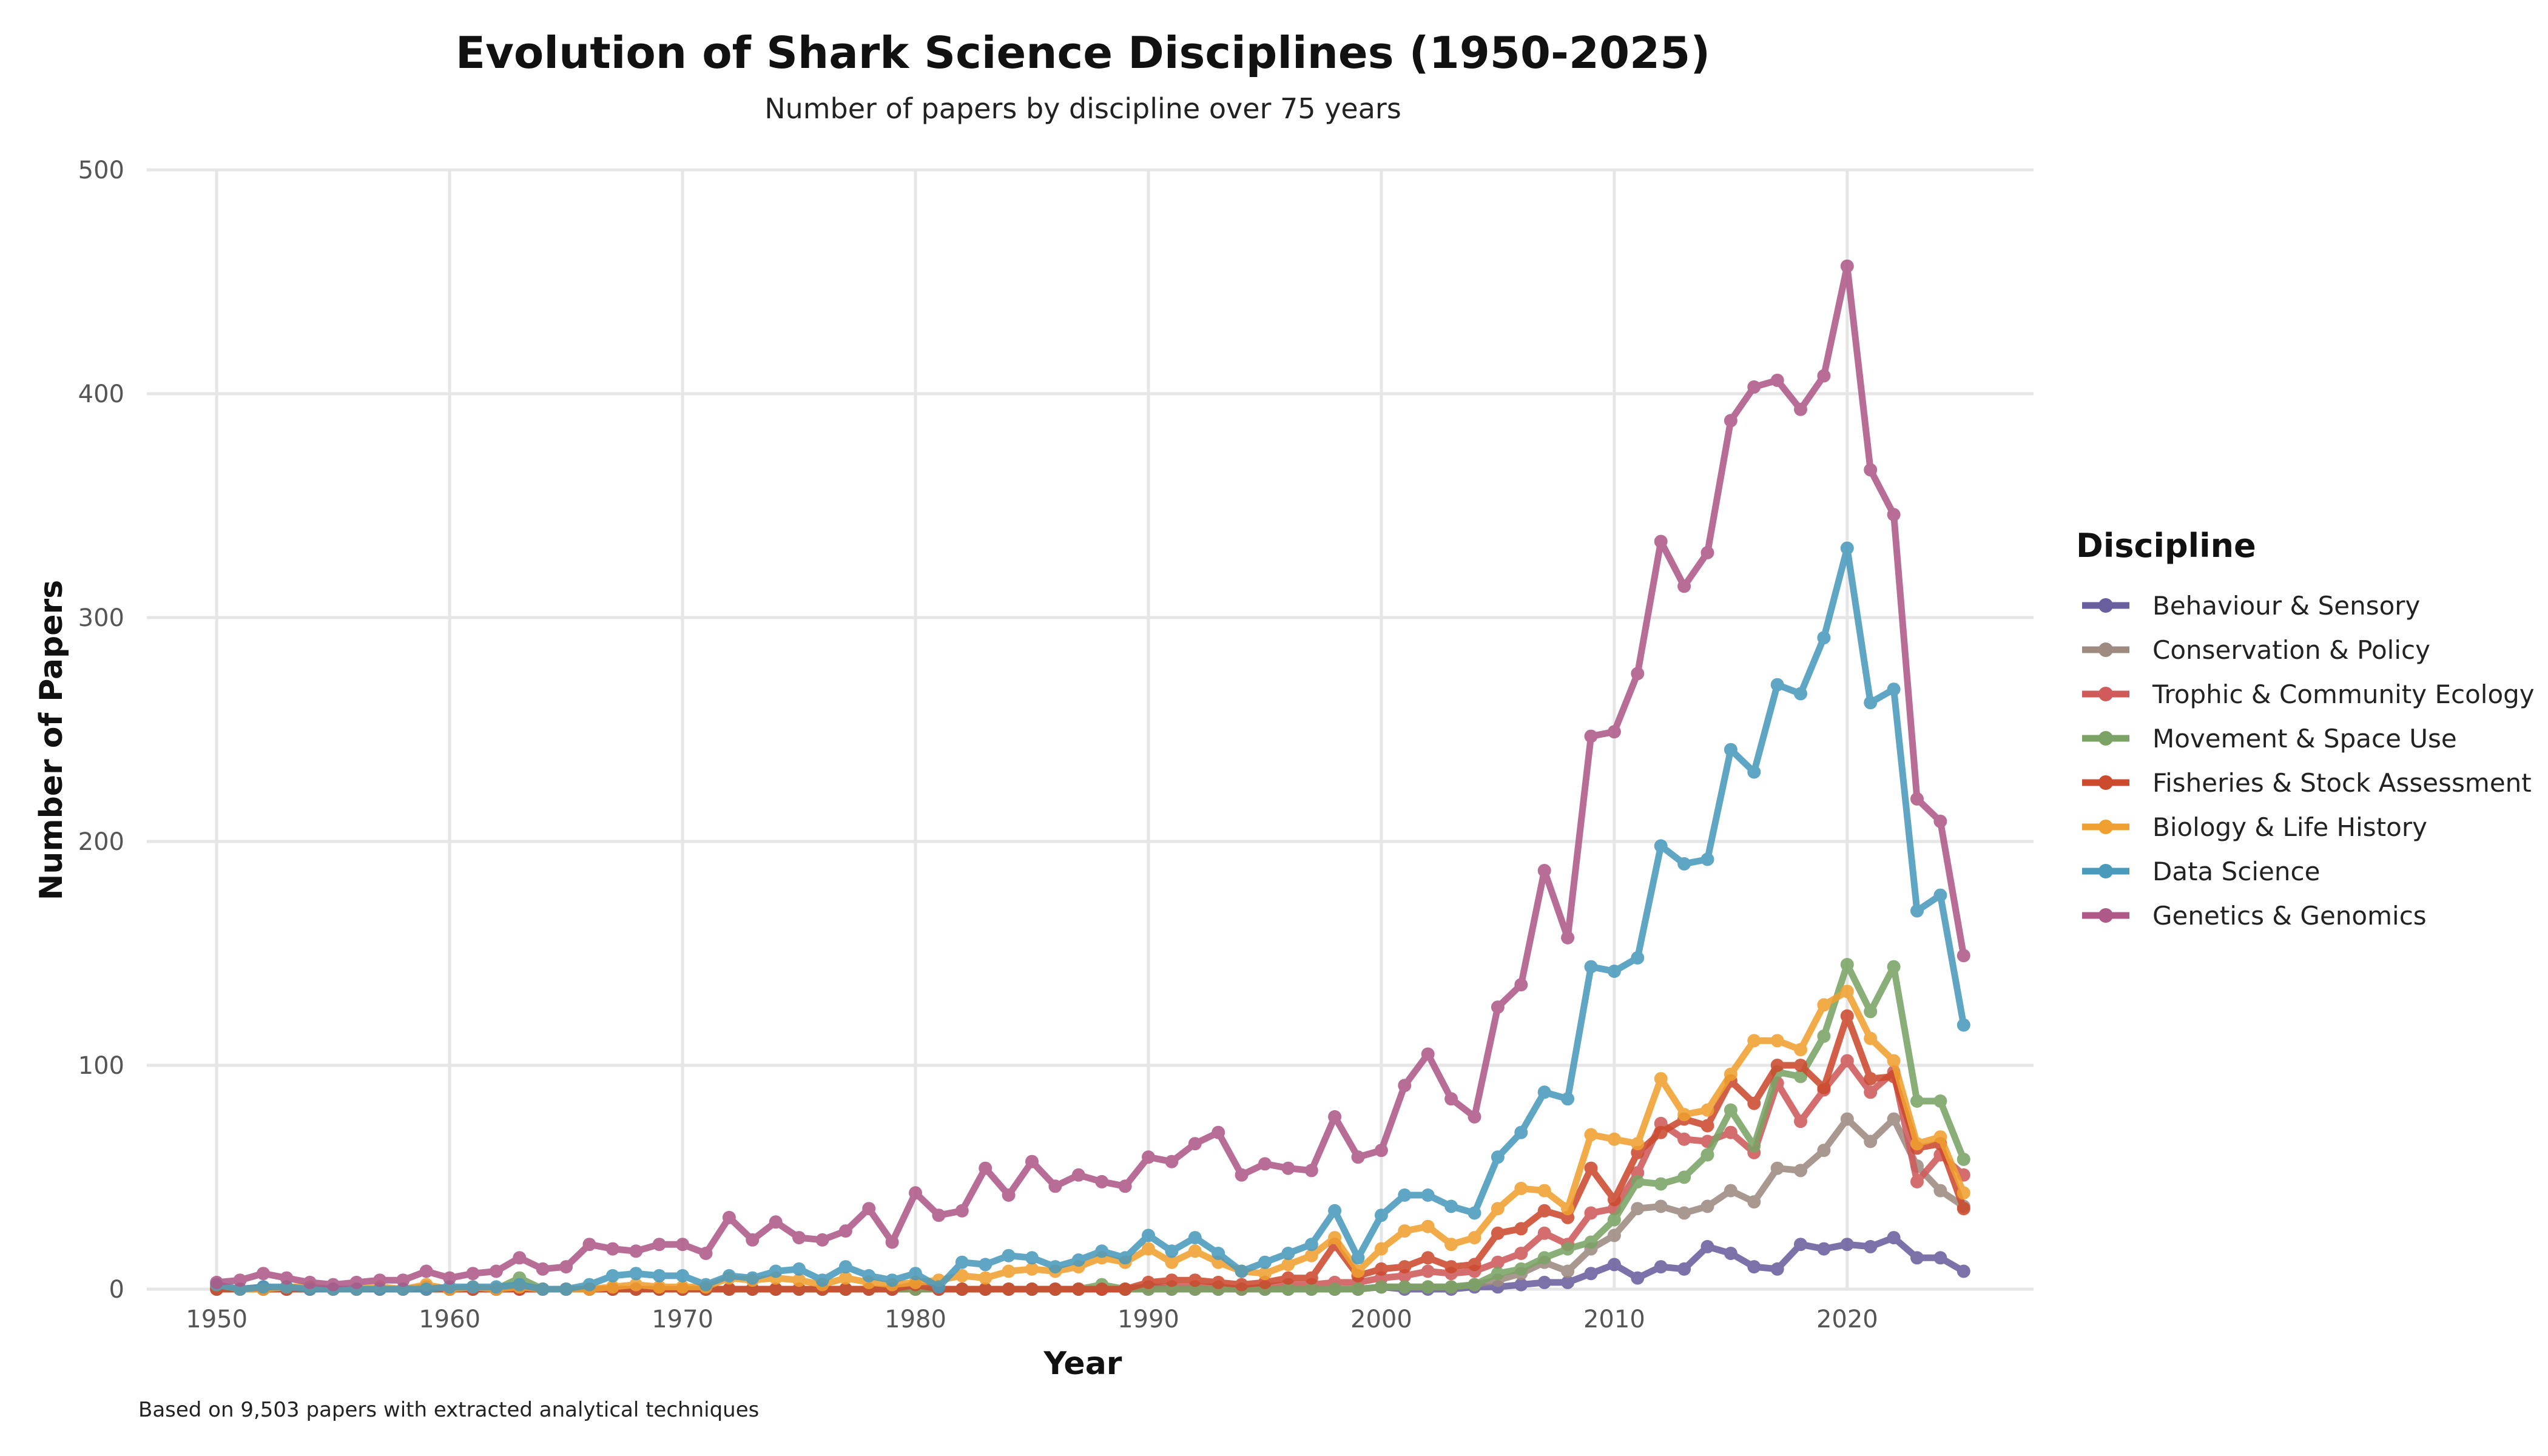 This screenshot has width=2548, height=1456. I want to click on y-tick-label: 200, so click(101, 842).